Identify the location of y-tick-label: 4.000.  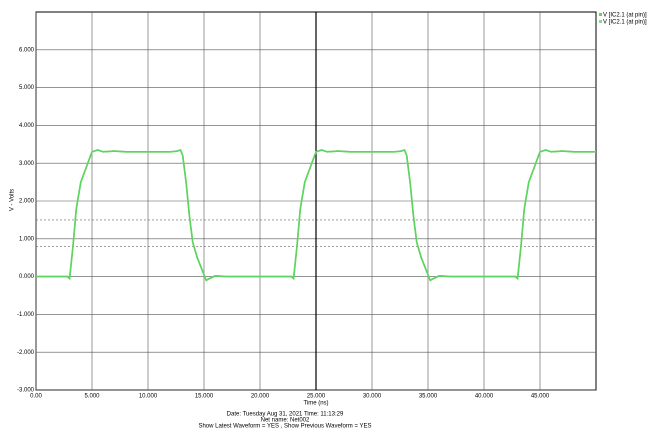
(27, 126).